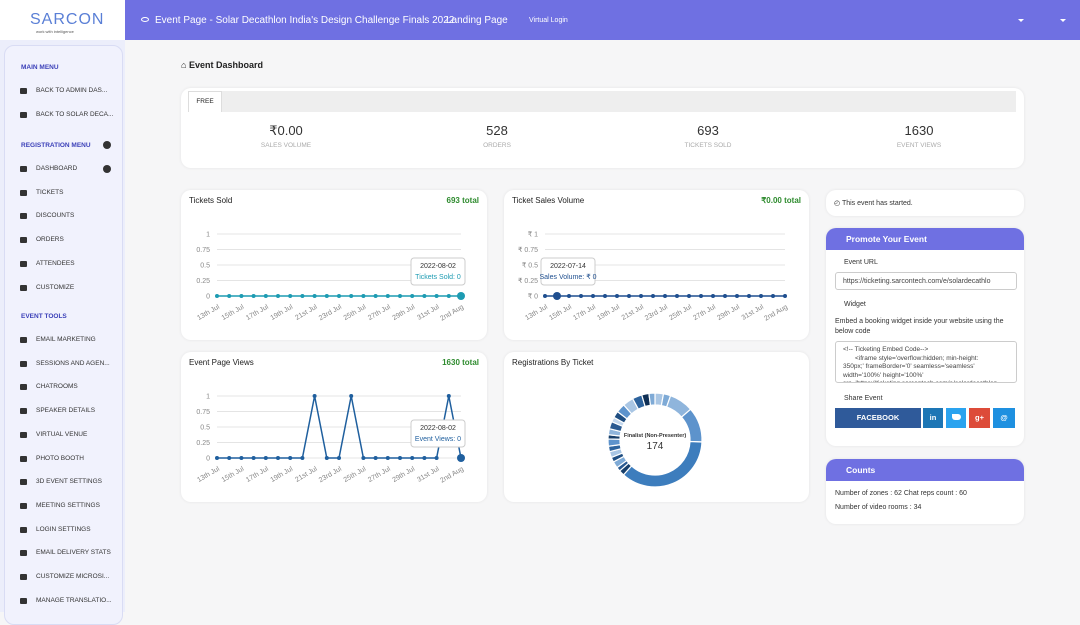  Describe the element at coordinates (608, 312) in the screenshot. I see `x-tick-label: 19th Jul` at that location.